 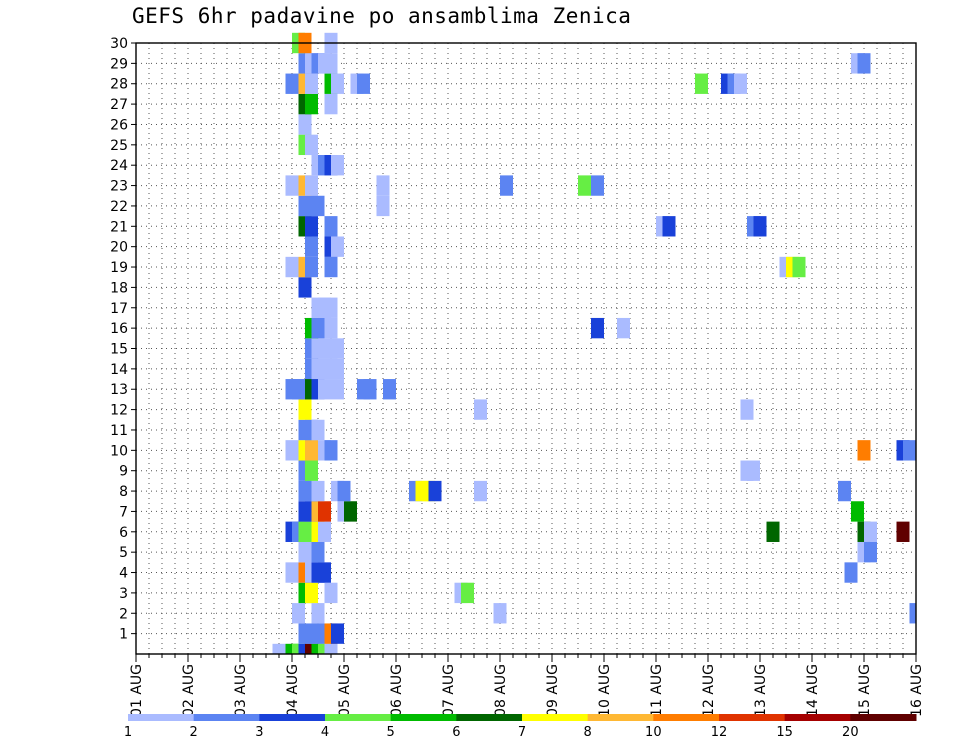 I want to click on x-tick-label: 09 AUG, so click(x=553, y=690).